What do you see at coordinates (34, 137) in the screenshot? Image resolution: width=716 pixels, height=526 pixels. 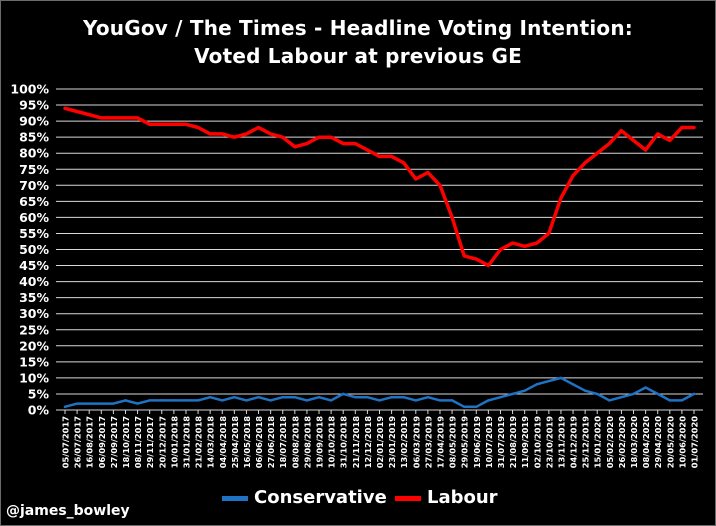 I see `y-tick-label: 85%` at bounding box center [34, 137].